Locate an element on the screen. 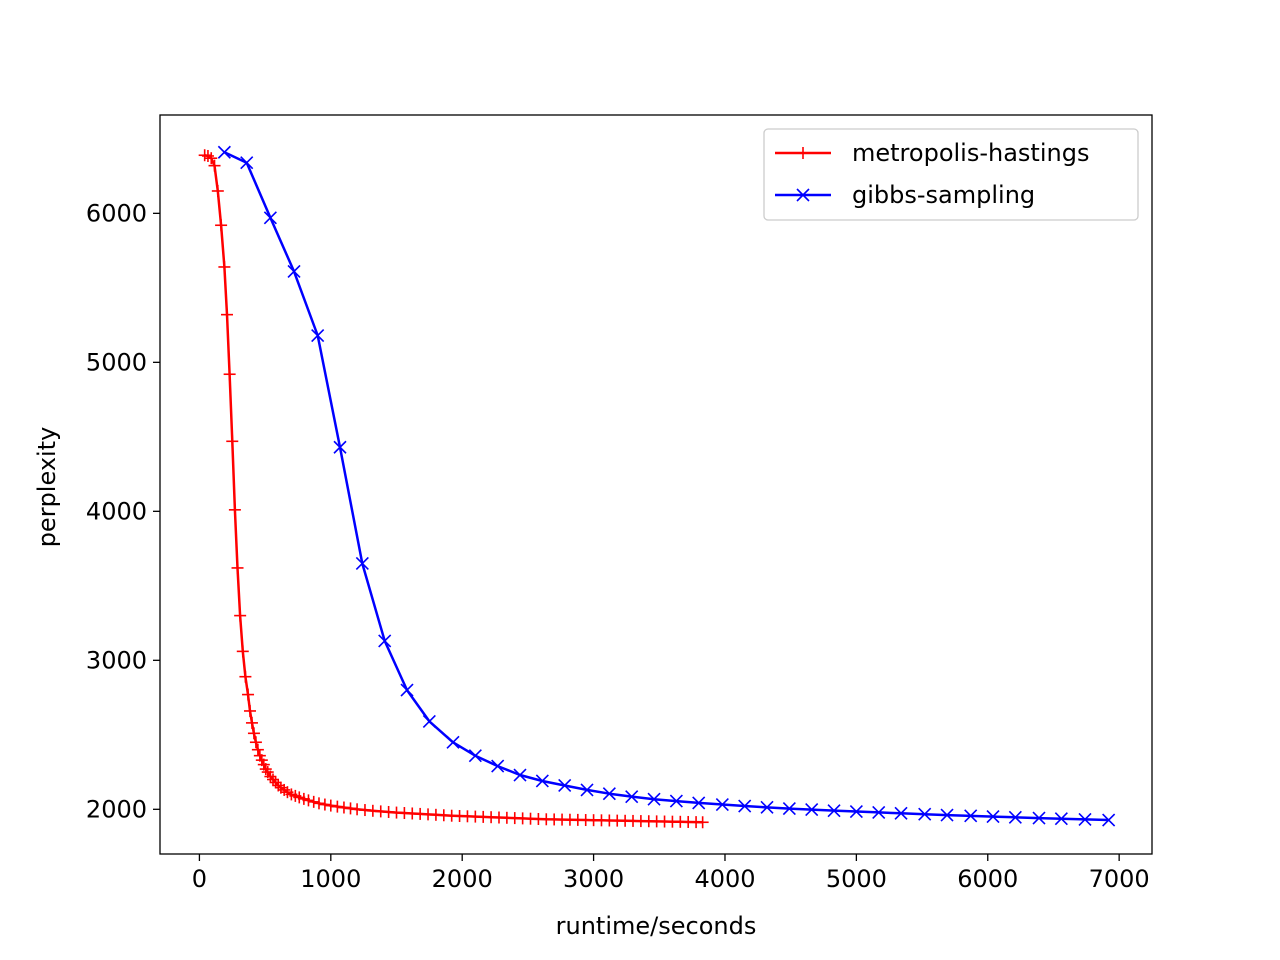 The width and height of the screenshot is (1280, 960). legend-box is located at coordinates (951, 174).